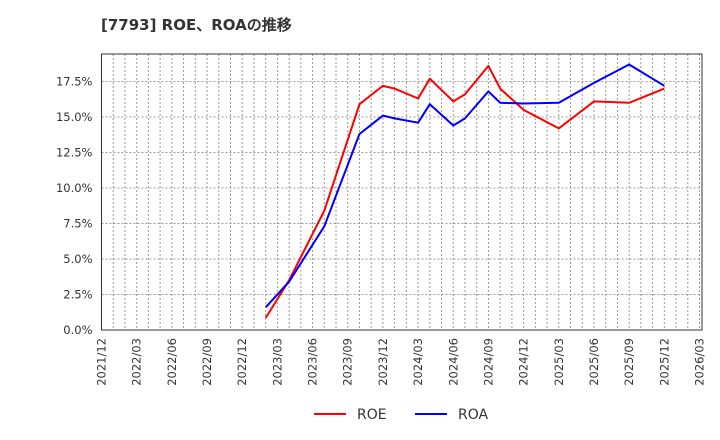  Describe the element at coordinates (137, 362) in the screenshot. I see `x-tick-label: 2022/03` at that location.